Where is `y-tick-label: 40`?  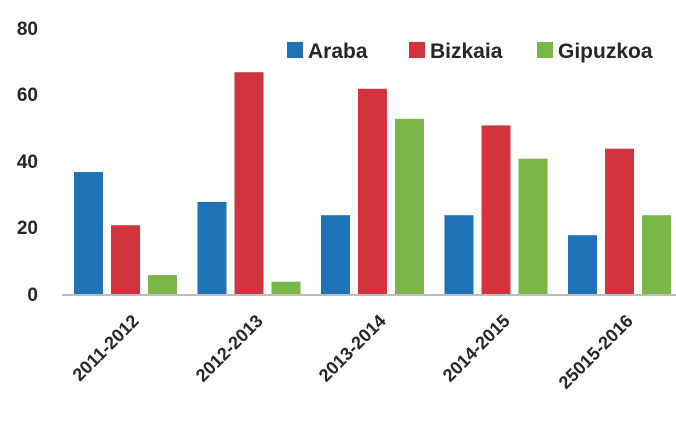
y-tick-label: 40 is located at coordinates (27, 162).